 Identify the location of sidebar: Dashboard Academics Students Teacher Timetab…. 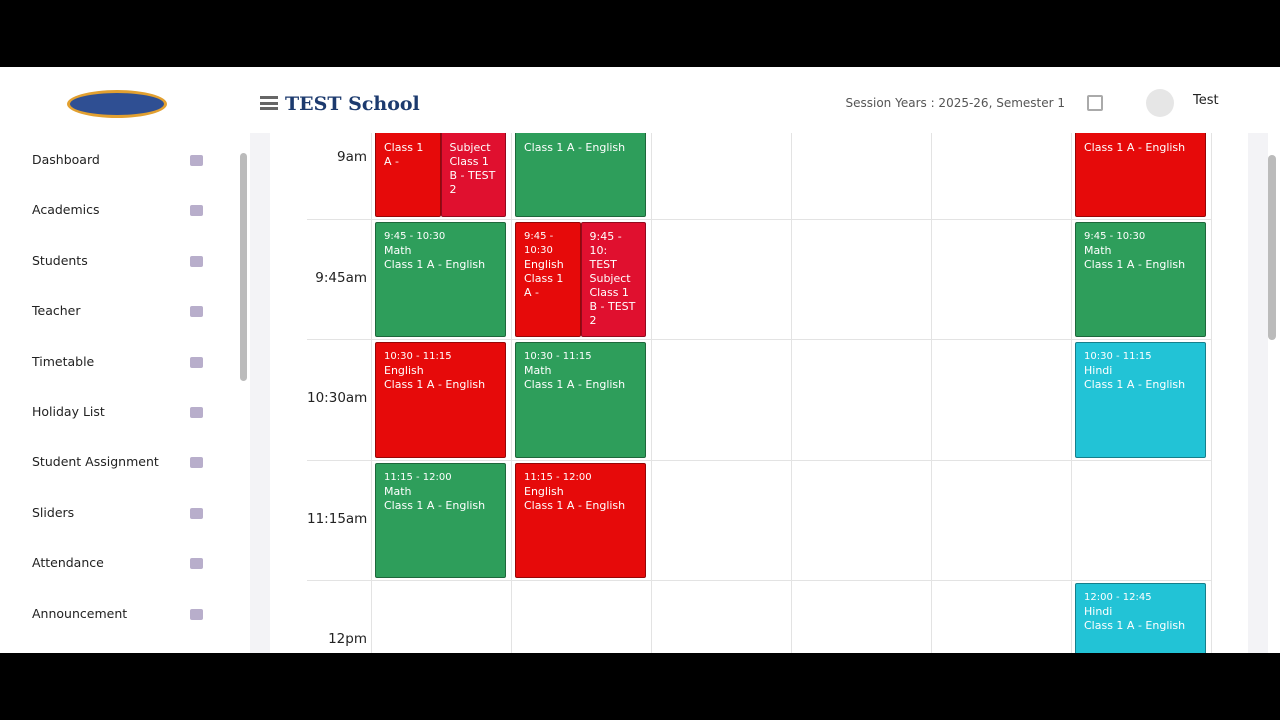
(125, 393).